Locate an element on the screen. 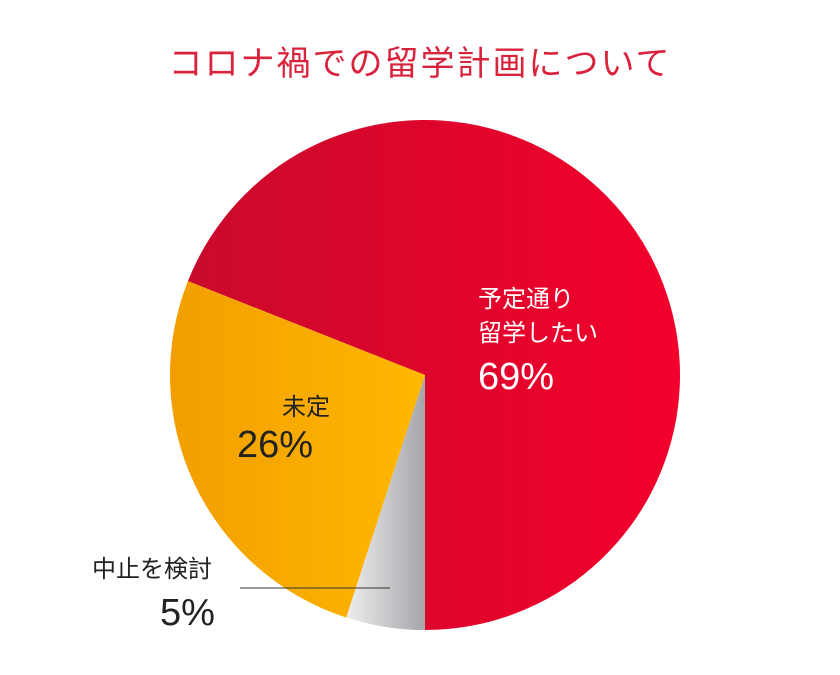  slice-label: 中止を検討 is located at coordinates (152, 569).